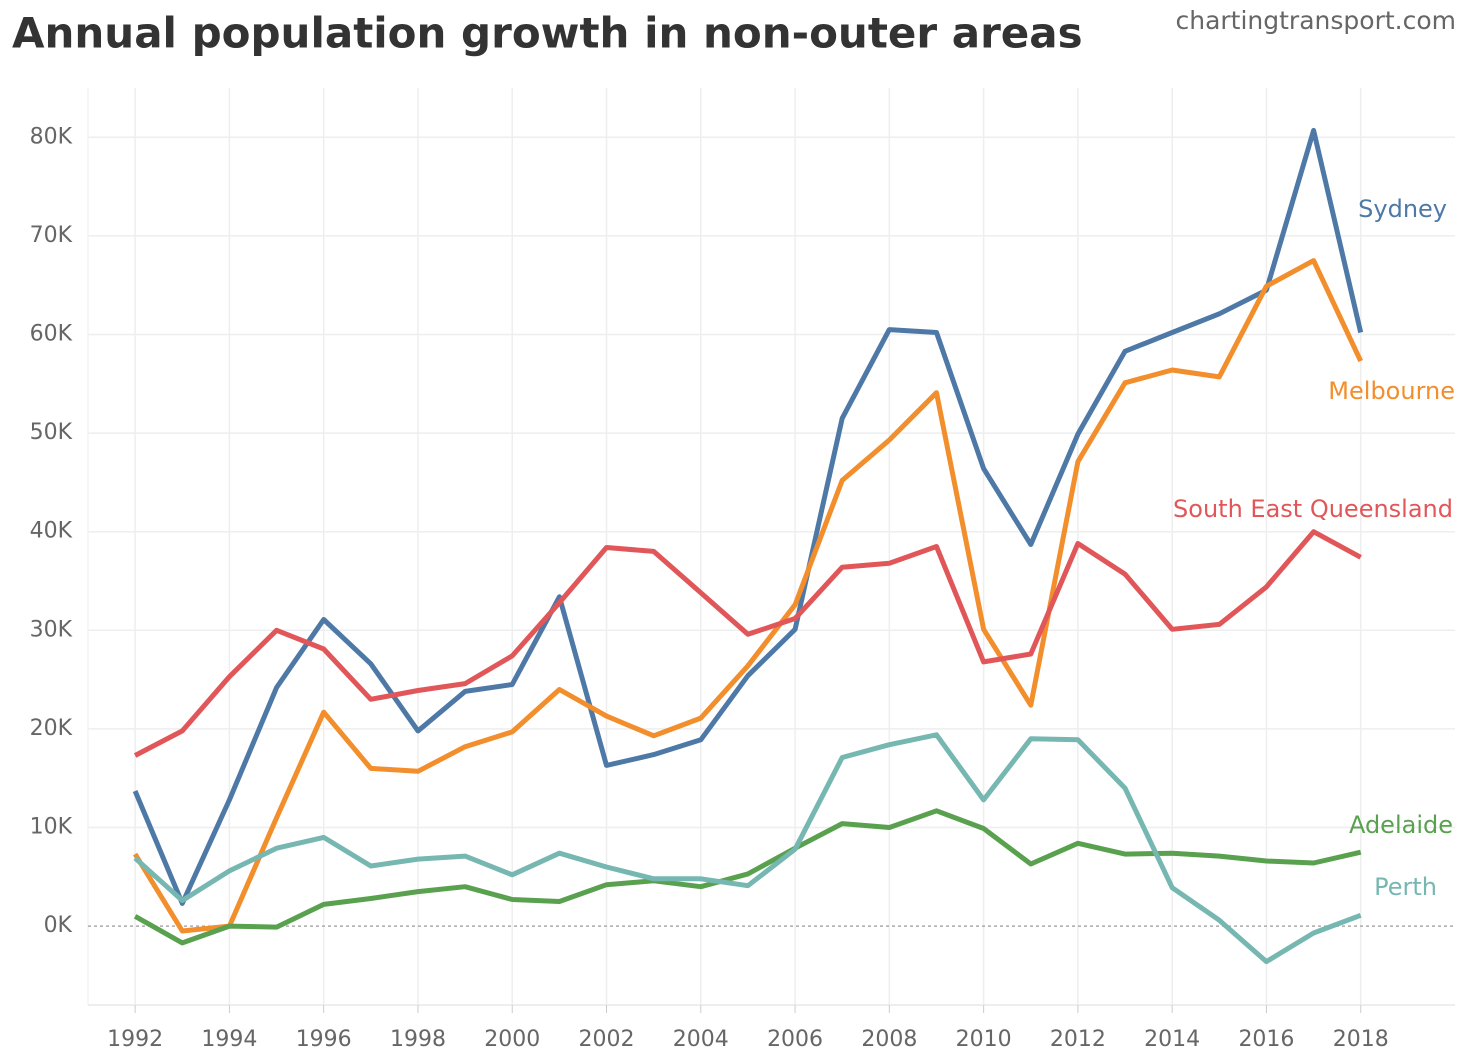 The image size is (1473, 1063). I want to click on y-tick-label: 0K, so click(58, 925).